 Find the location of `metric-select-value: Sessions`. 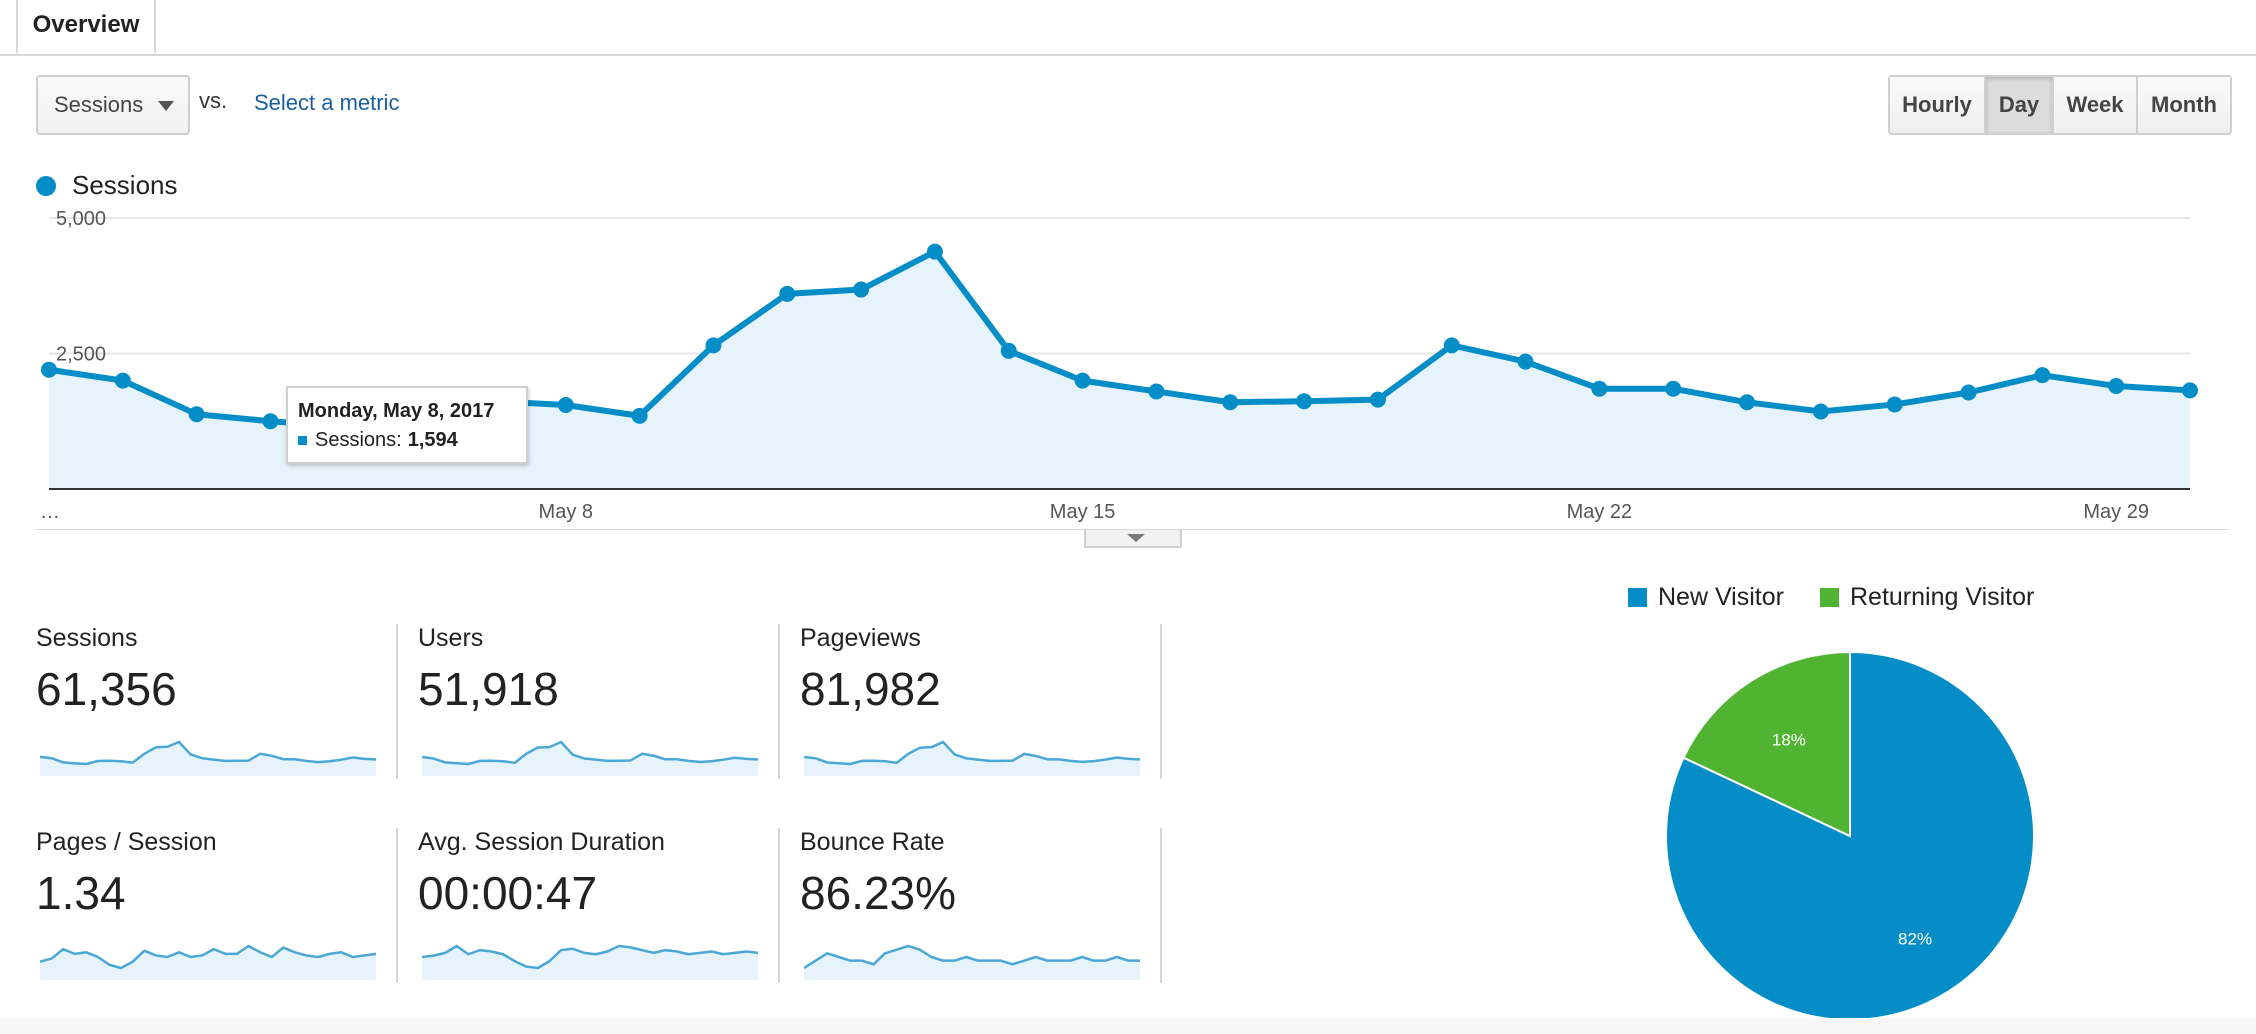

metric-select-value: Sessions is located at coordinates (99, 104).